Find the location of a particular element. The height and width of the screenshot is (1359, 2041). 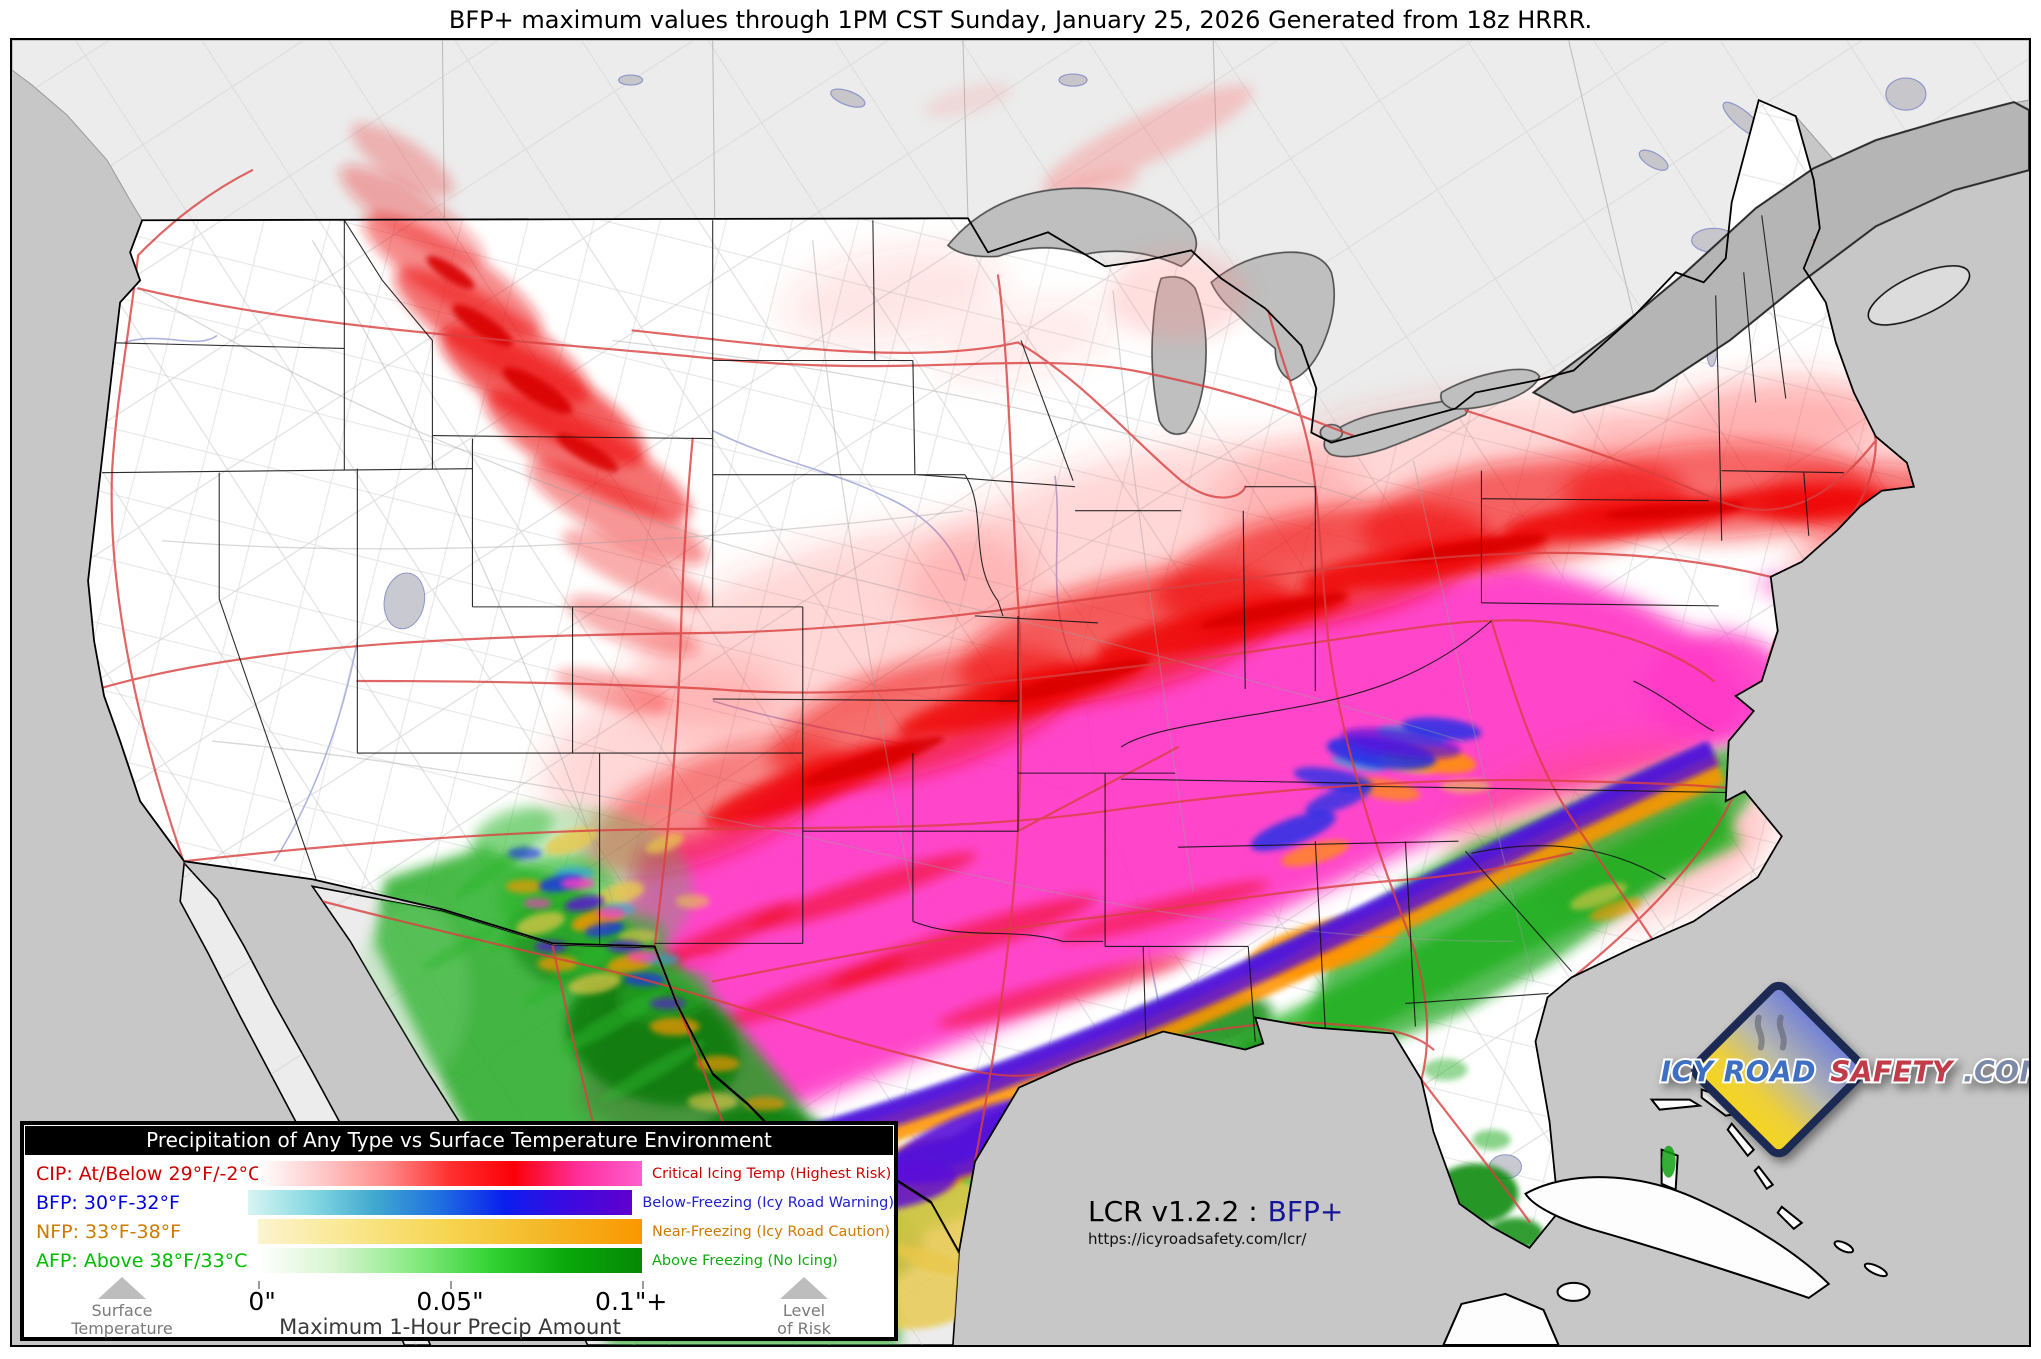

precip-axis-labels: 0" 0.05" 0.1"+ is located at coordinates (457, 1302).